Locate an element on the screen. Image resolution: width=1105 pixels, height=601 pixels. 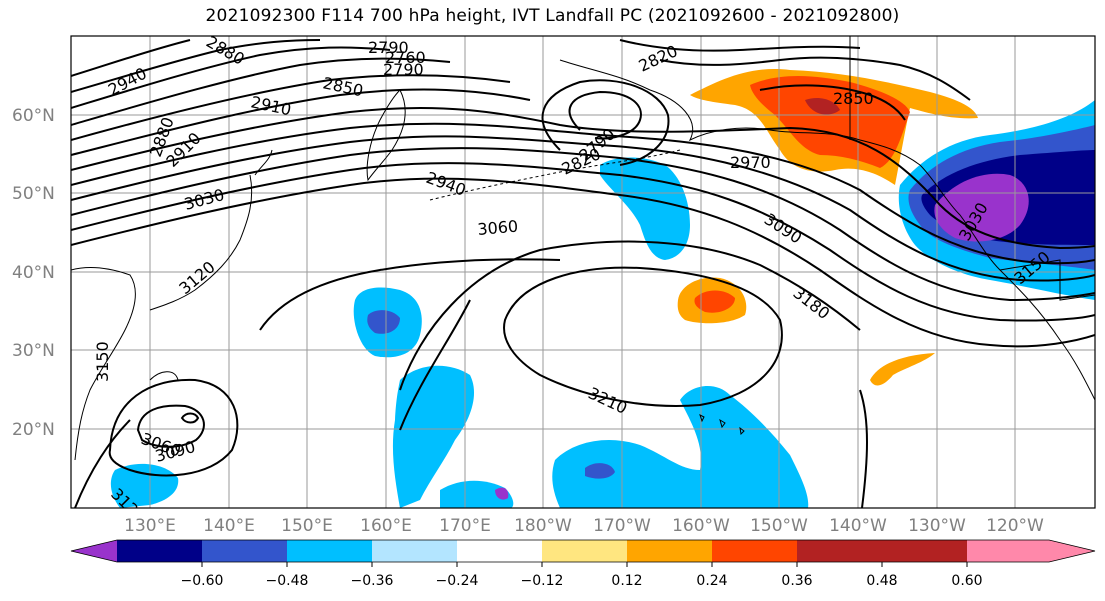
lon-label-150w: 150°W is located at coordinates (779, 526).